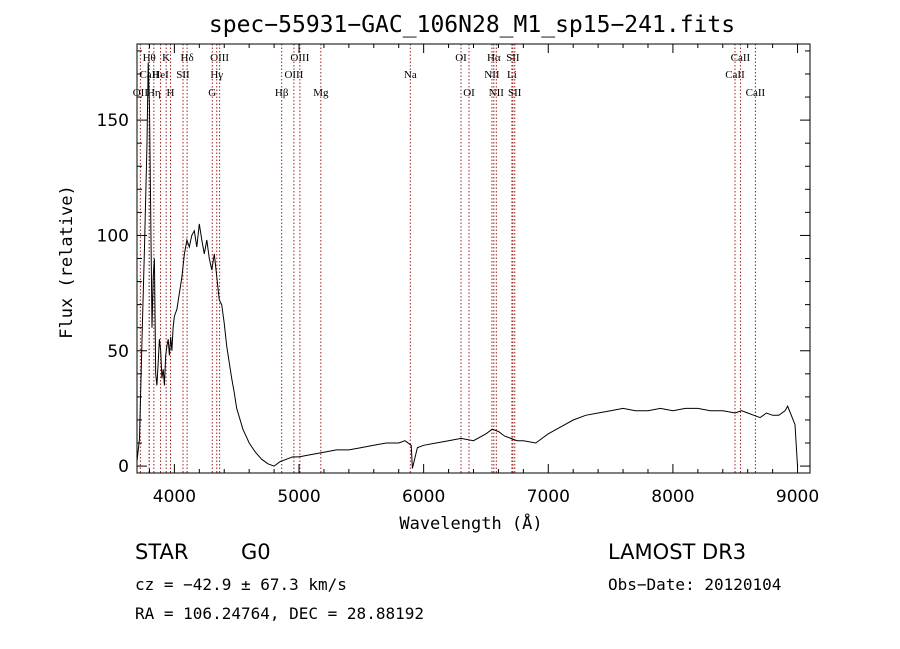 This screenshot has height=649, width=900. What do you see at coordinates (174, 497) in the screenshot?
I see `x-tick-label-0: 4000` at bounding box center [174, 497].